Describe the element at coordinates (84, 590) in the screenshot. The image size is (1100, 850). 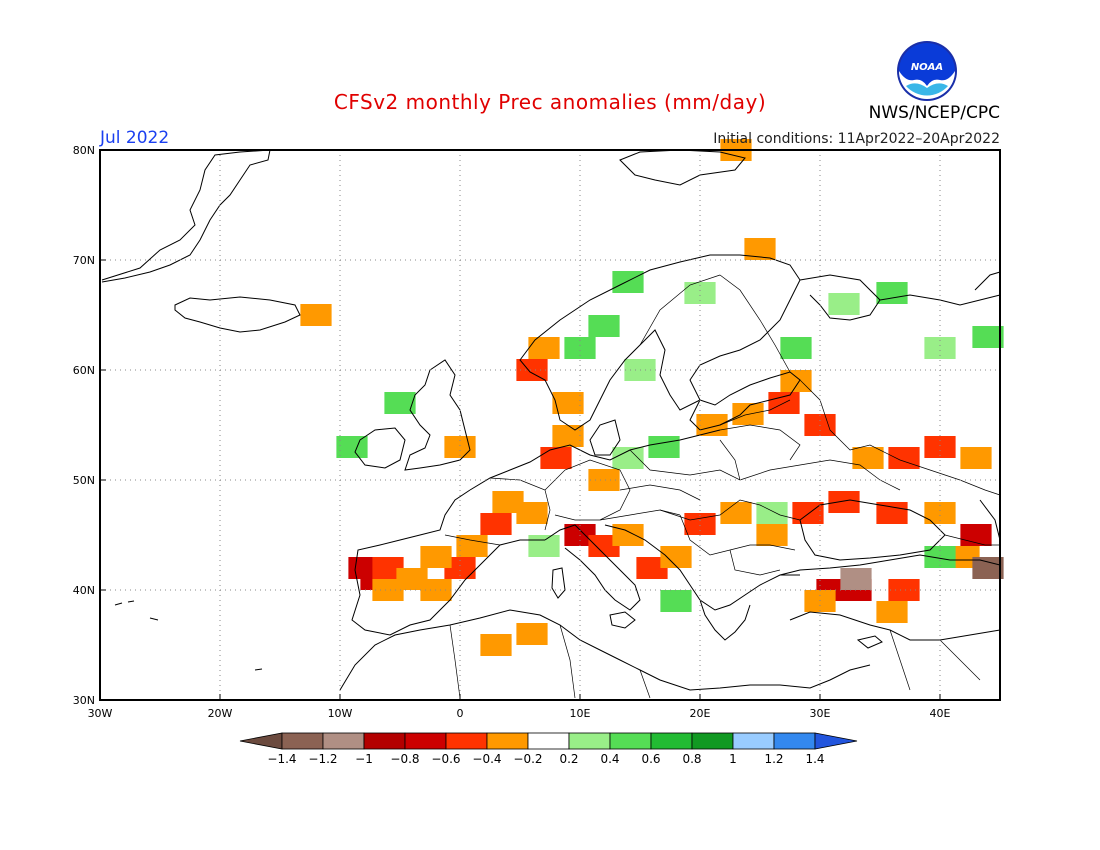
I see `lat-tick-label: 40N` at that location.